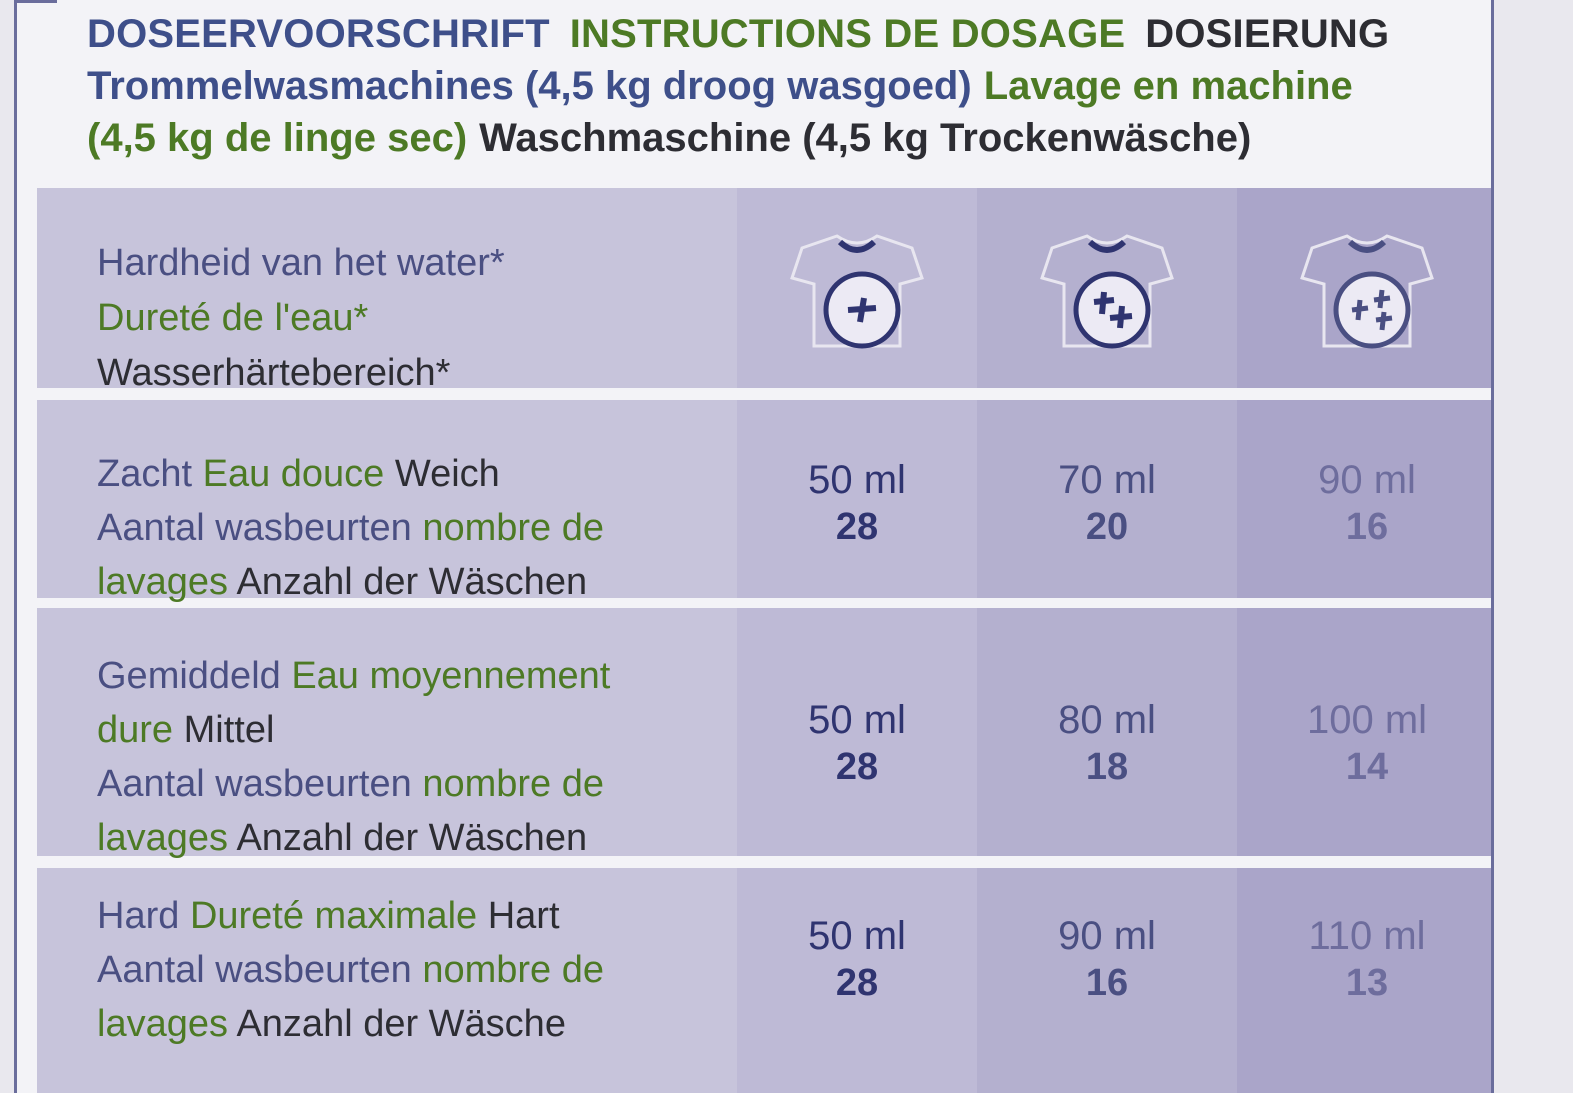  Describe the element at coordinates (451, 676) in the screenshot. I see `hardness-fr-a: Eau moyennement` at that location.